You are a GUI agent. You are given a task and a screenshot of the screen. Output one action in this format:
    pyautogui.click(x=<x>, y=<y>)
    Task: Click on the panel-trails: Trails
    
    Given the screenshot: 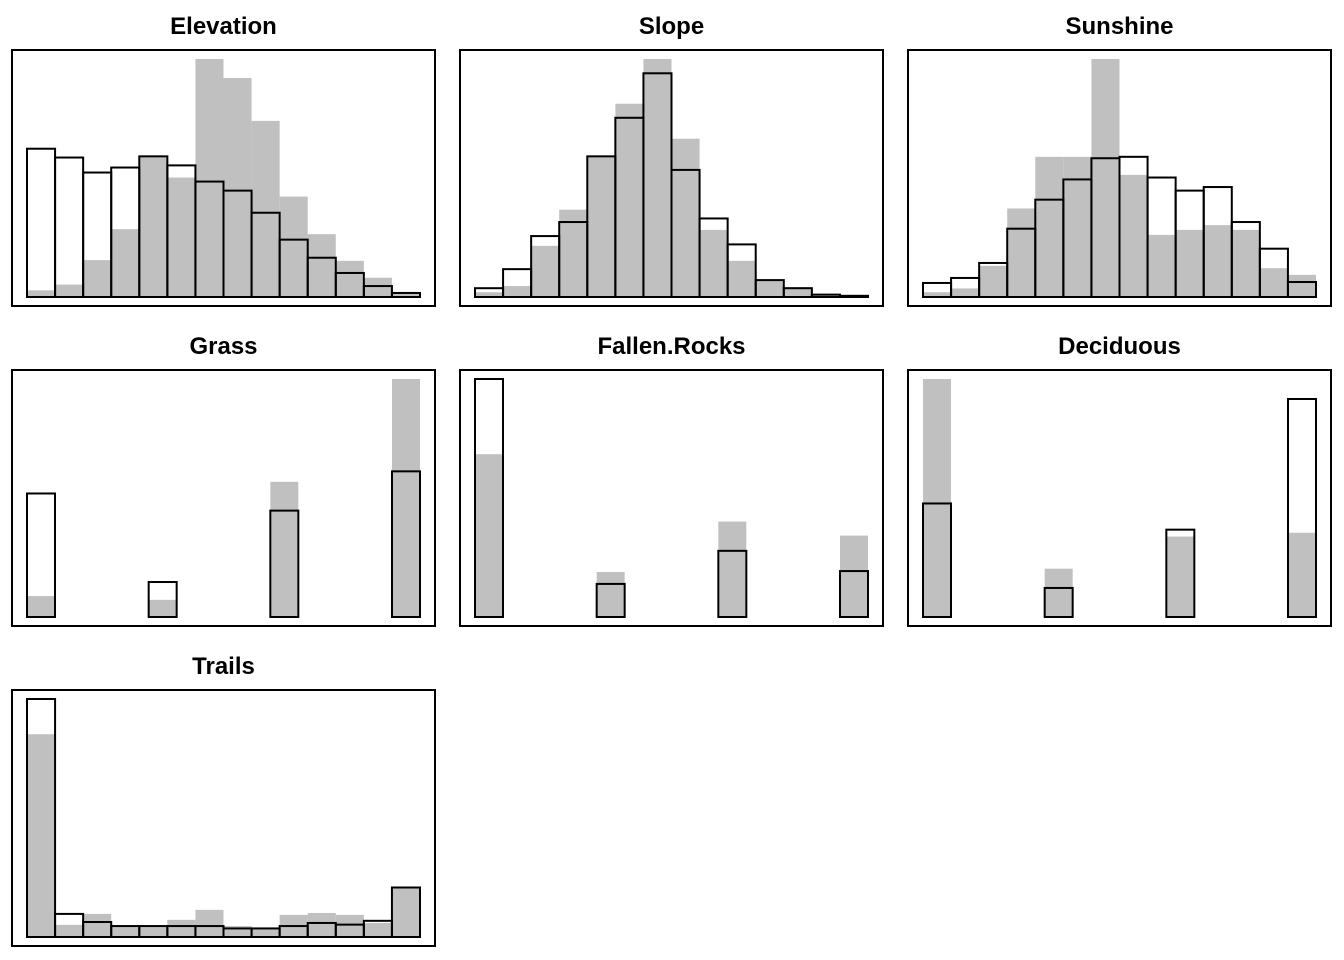 What is the action you would take?
    pyautogui.click(x=223, y=800)
    